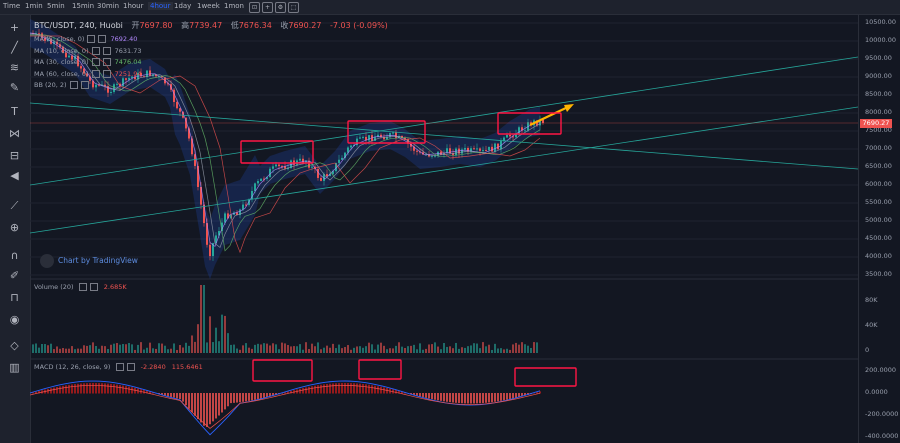 The width and height of the screenshot is (900, 443). Describe the element at coordinates (119, 367) in the screenshot. I see `macd-settings-icon` at that location.